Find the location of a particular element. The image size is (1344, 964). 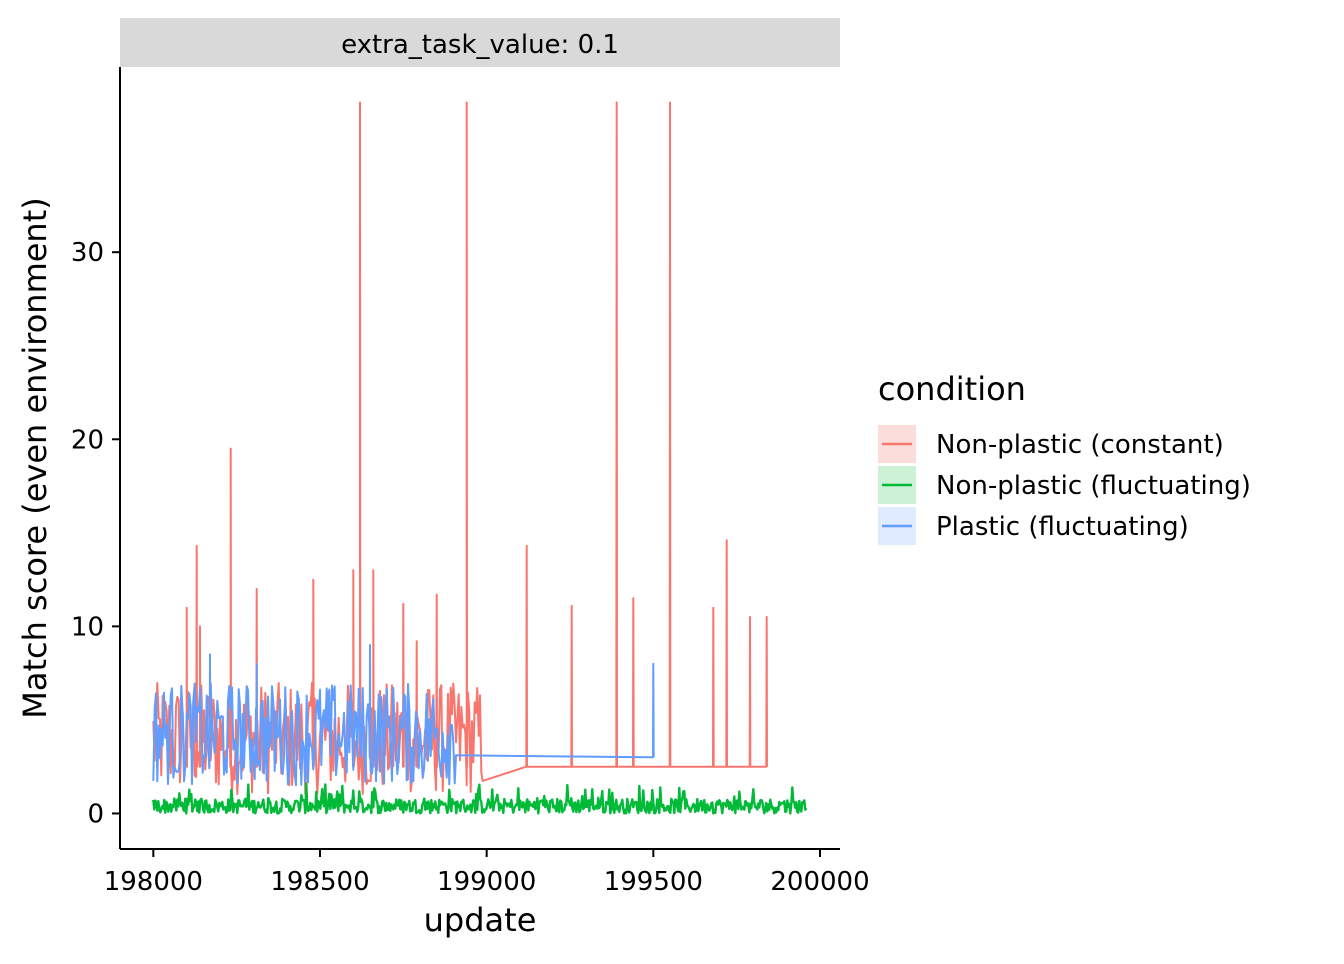

x-tick-label: 199500 is located at coordinates (653, 882).